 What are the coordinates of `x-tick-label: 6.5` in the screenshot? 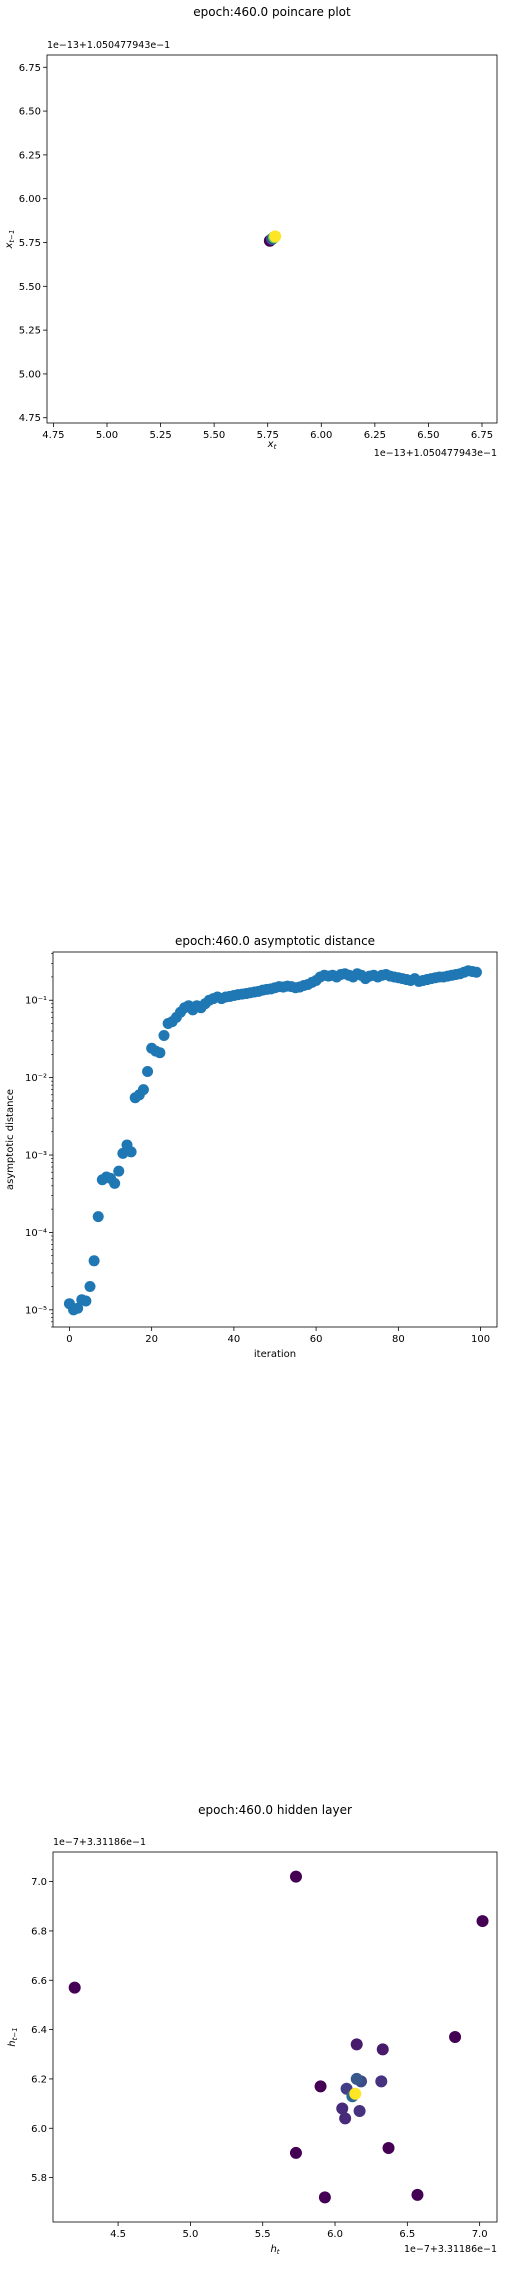 It's located at (407, 2234).